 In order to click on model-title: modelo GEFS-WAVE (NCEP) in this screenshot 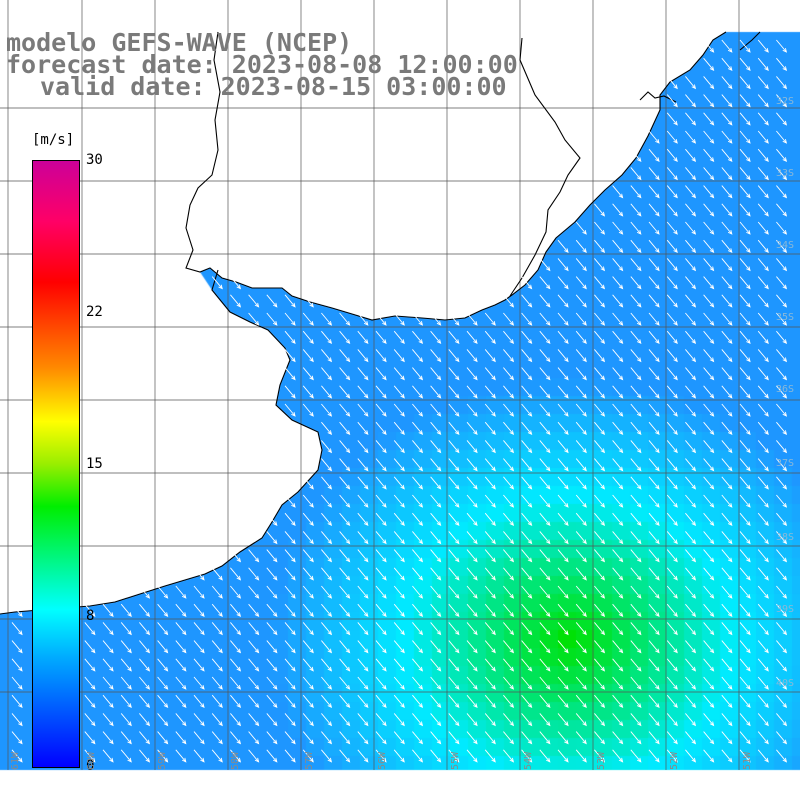, I will do `click(179, 42)`.